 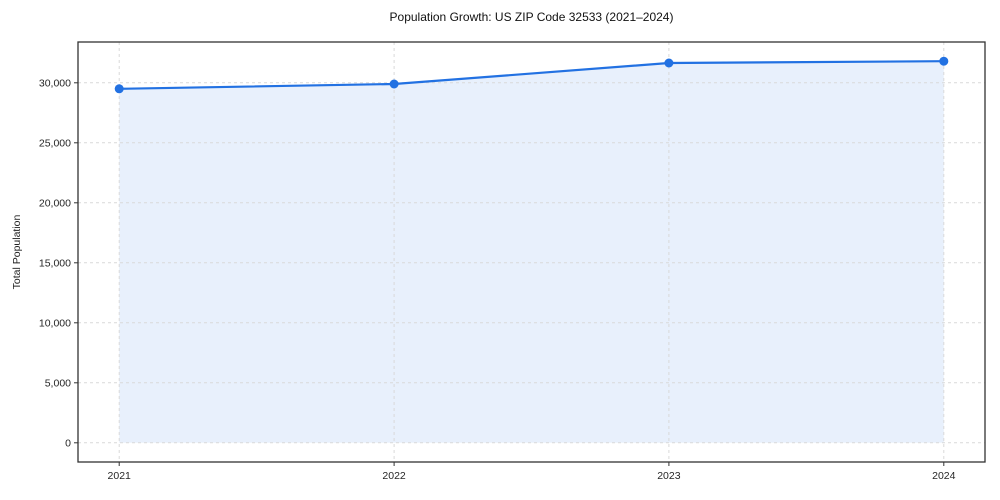 What do you see at coordinates (55, 263) in the screenshot?
I see `y-tick-label: 15,000` at bounding box center [55, 263].